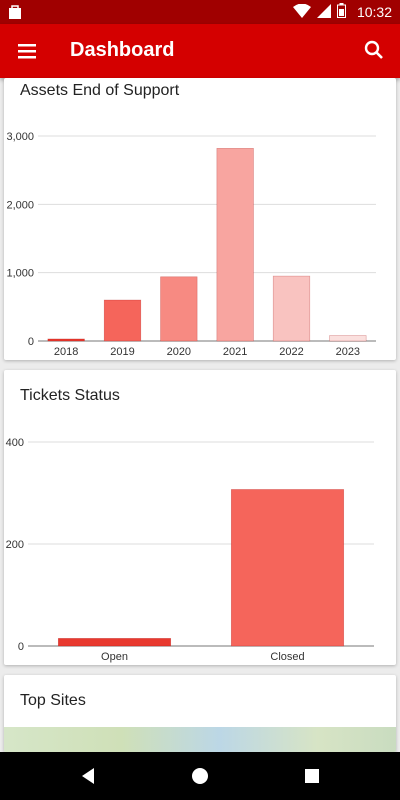 The width and height of the screenshot is (400, 800). Describe the element at coordinates (114, 657) in the screenshot. I see `x-tick-label: Open` at that location.